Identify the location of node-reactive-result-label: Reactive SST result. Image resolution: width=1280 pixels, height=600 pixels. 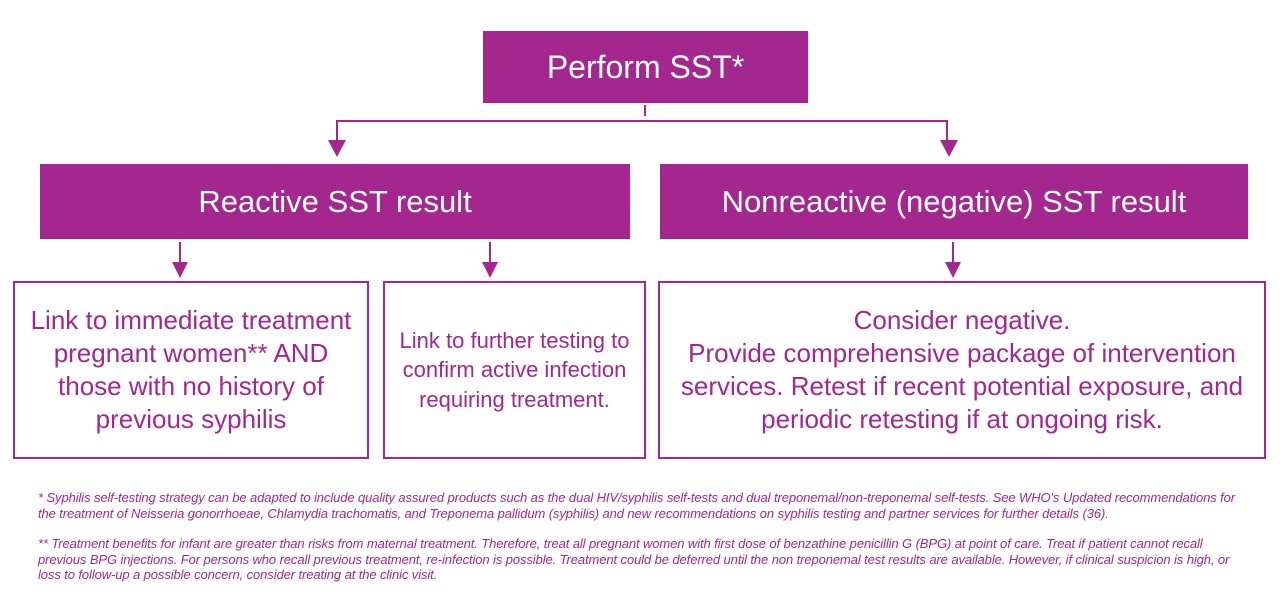
(335, 201).